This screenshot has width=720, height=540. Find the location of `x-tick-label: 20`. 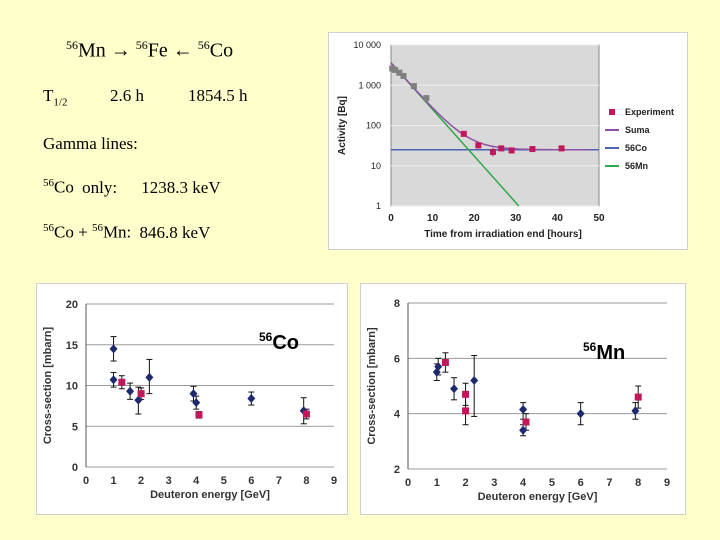

x-tick-label: 20 is located at coordinates (475, 218).